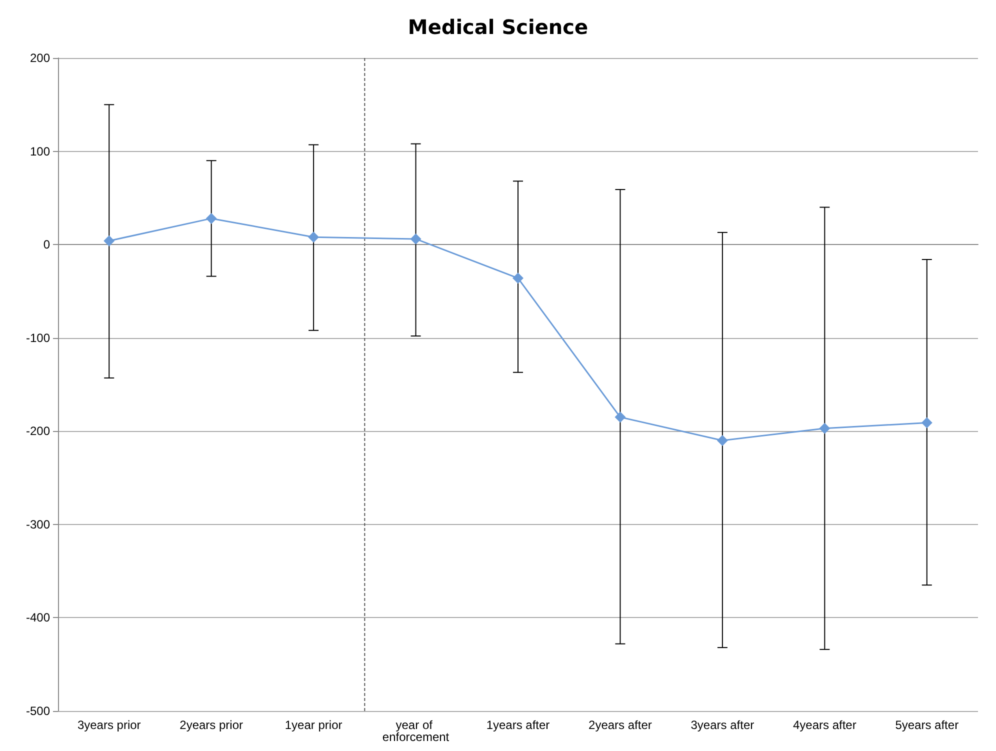  Describe the element at coordinates (40, 151) in the screenshot. I see `y-tick-label: 100` at that location.